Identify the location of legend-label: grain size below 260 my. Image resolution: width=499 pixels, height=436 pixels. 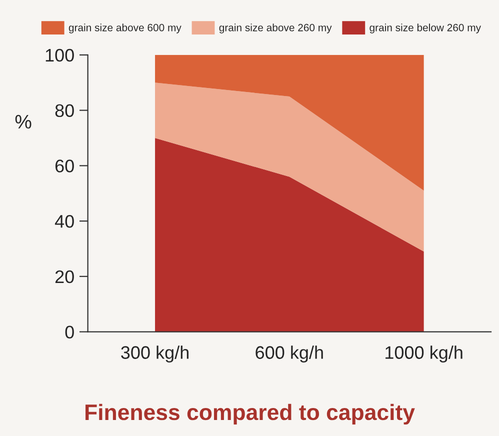
(425, 29).